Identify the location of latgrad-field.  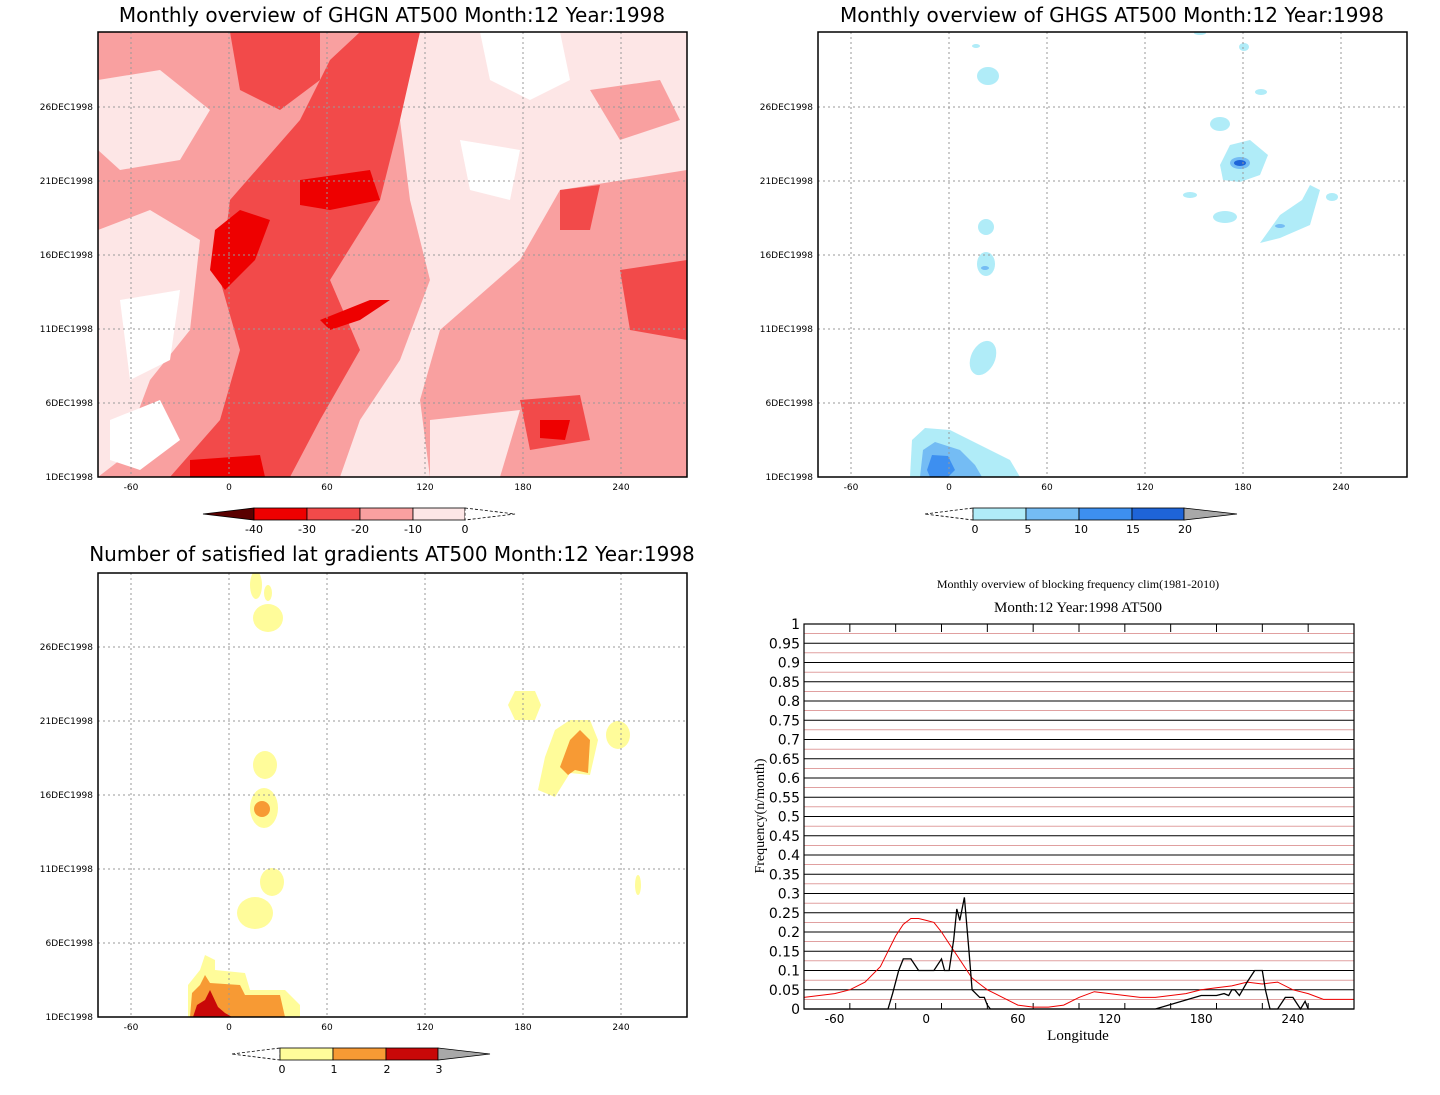
(414, 795).